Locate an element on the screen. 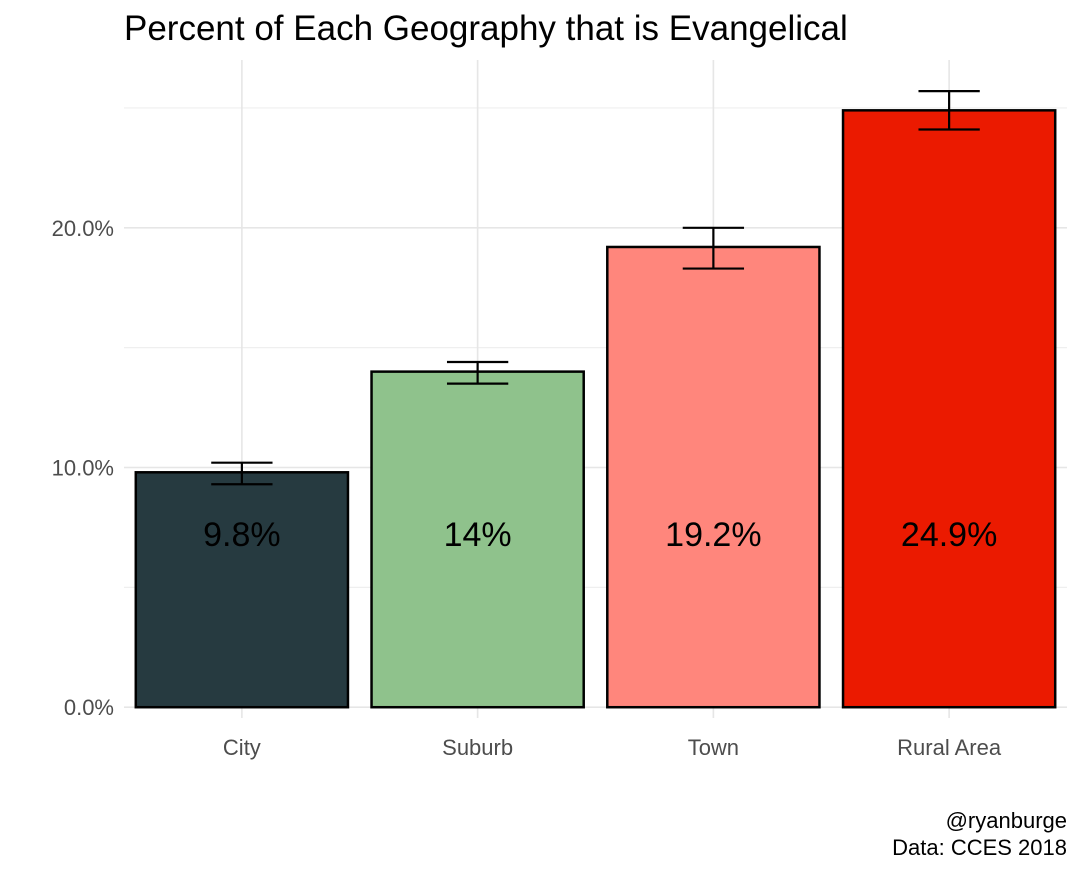  bar-city is located at coordinates (242, 590).